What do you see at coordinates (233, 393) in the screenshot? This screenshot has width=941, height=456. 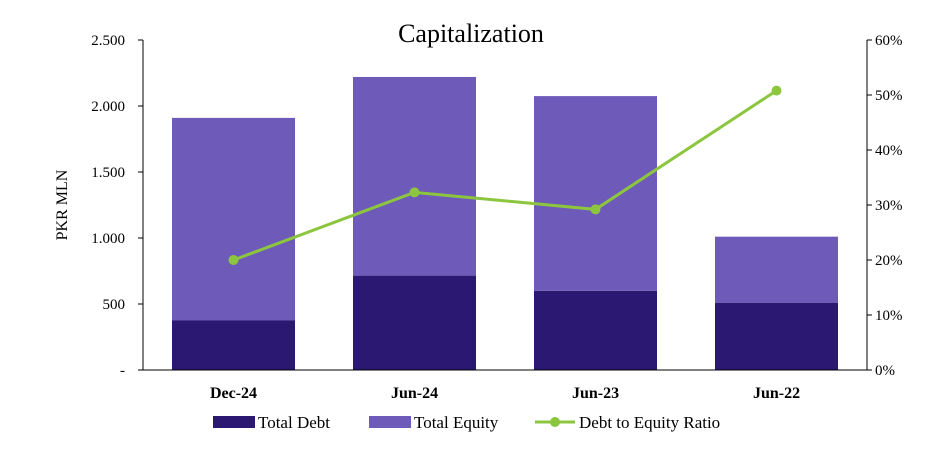 I see `x-tick-label-0: Dec-24` at bounding box center [233, 393].